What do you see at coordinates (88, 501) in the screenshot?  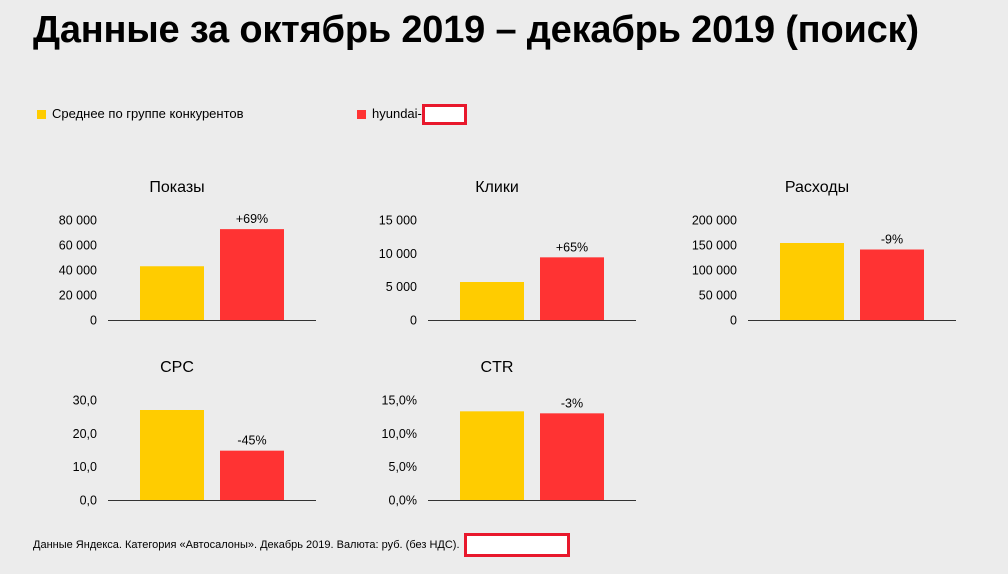 I see `y-tick-label: 0,0` at bounding box center [88, 501].